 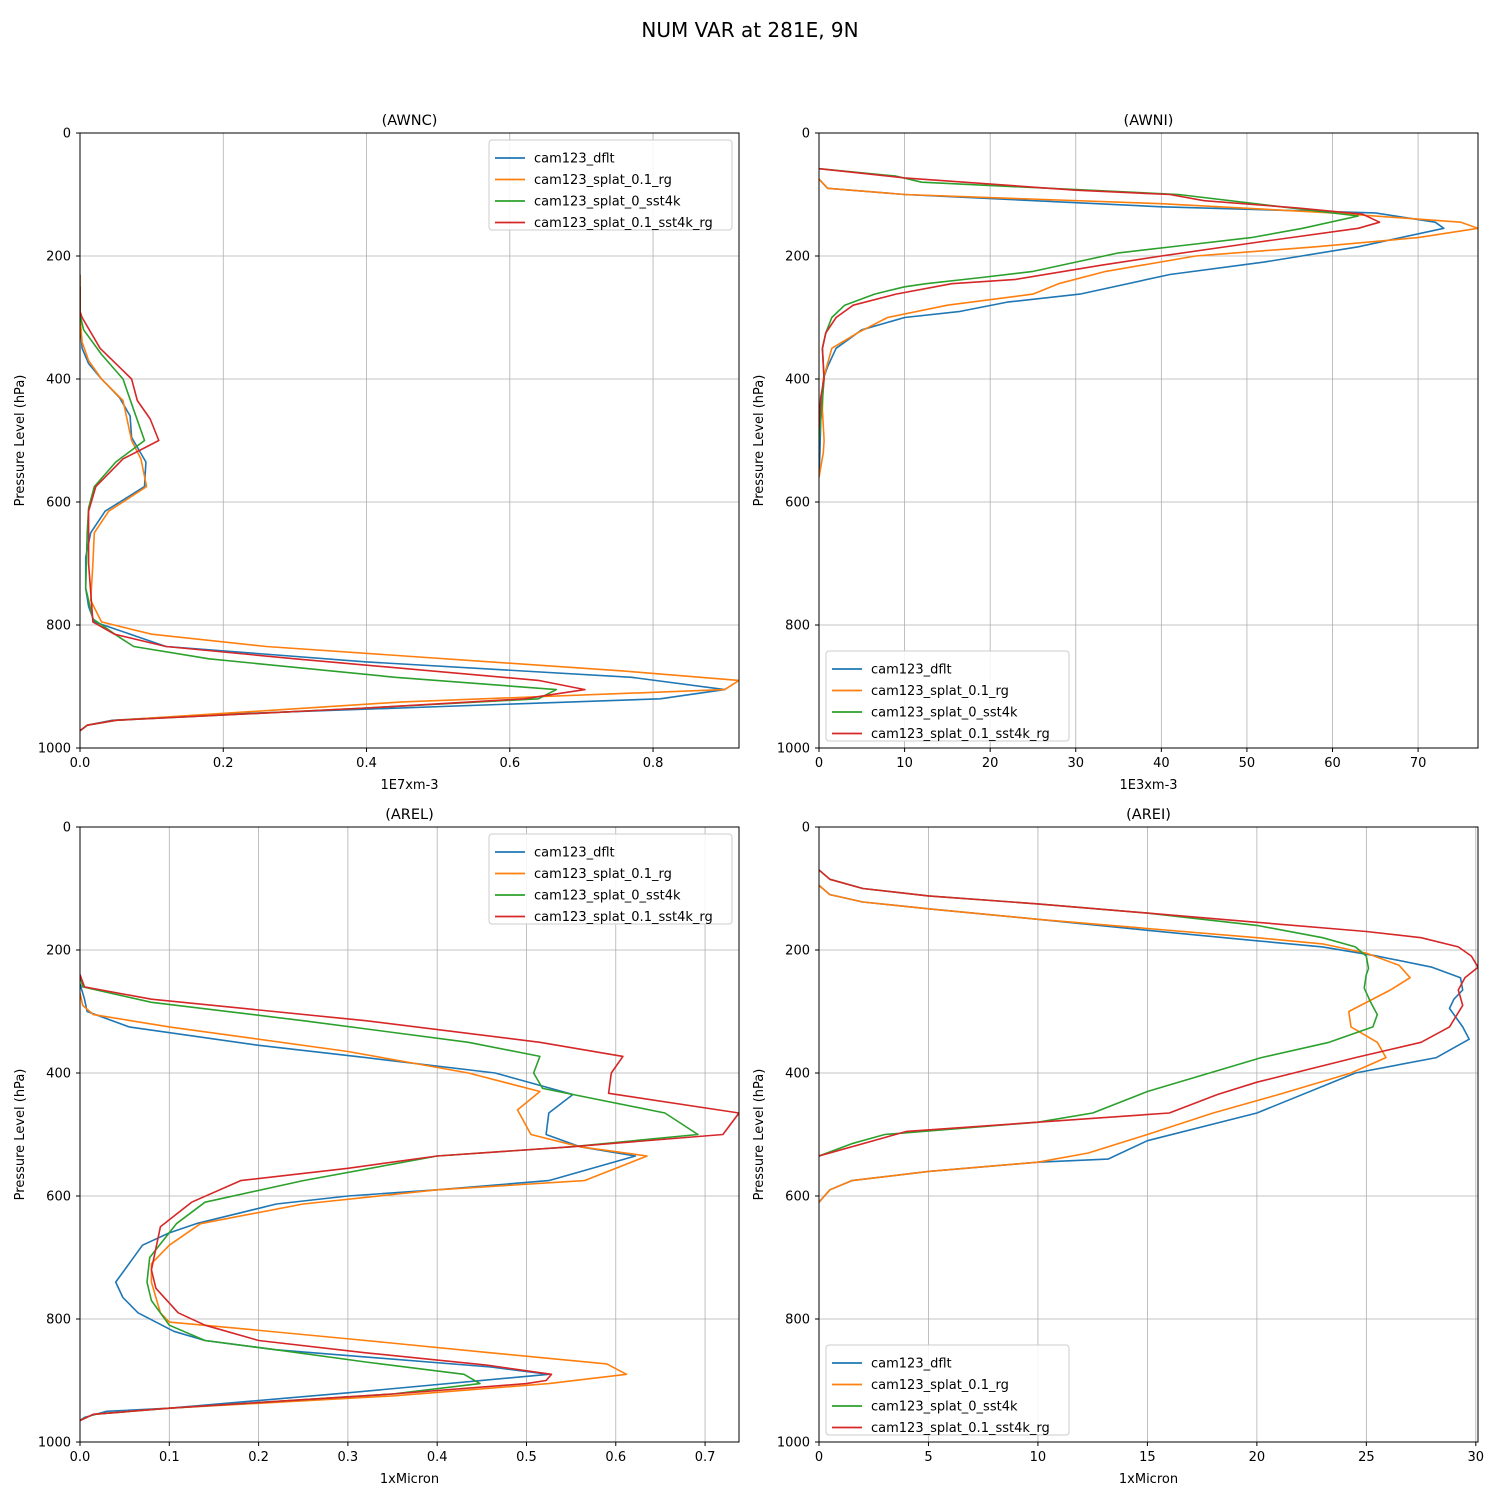 What do you see at coordinates (819, 763) in the screenshot?
I see `x-tick-label: 0` at bounding box center [819, 763].